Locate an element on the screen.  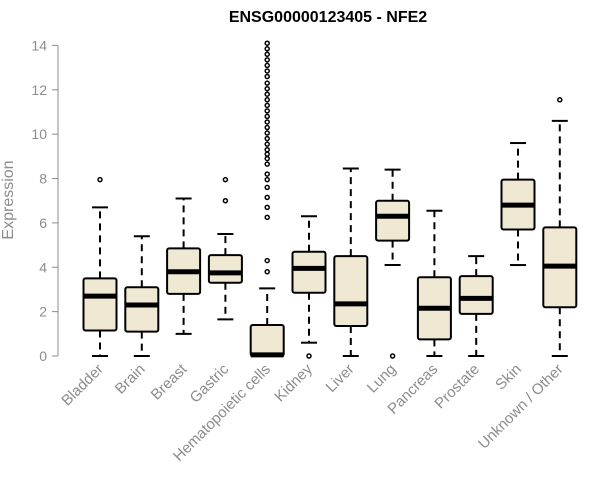
x-tick-label: Skin is located at coordinates (508, 377).